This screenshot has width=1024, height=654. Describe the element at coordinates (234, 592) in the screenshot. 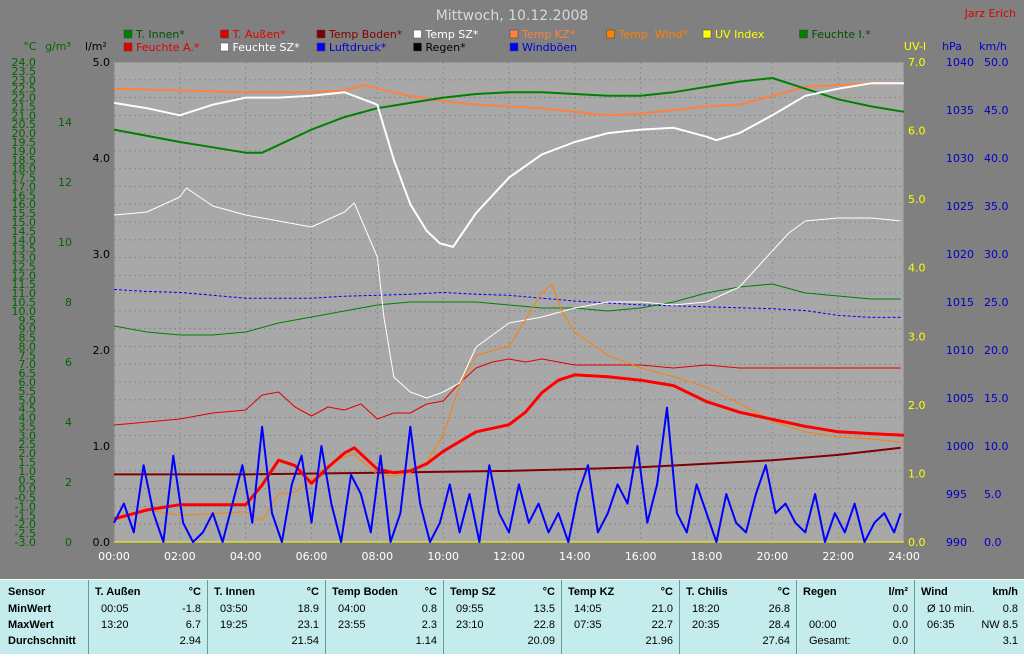

I see `column-title: T. Innen` at that location.